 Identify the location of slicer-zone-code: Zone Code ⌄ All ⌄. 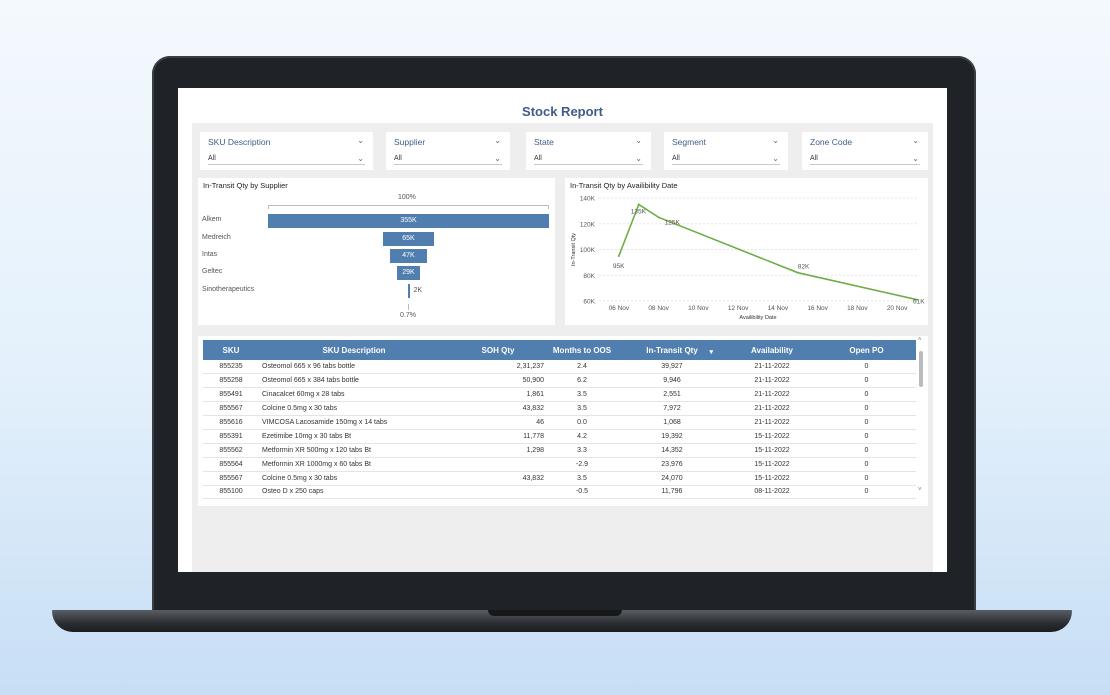
(865, 151).